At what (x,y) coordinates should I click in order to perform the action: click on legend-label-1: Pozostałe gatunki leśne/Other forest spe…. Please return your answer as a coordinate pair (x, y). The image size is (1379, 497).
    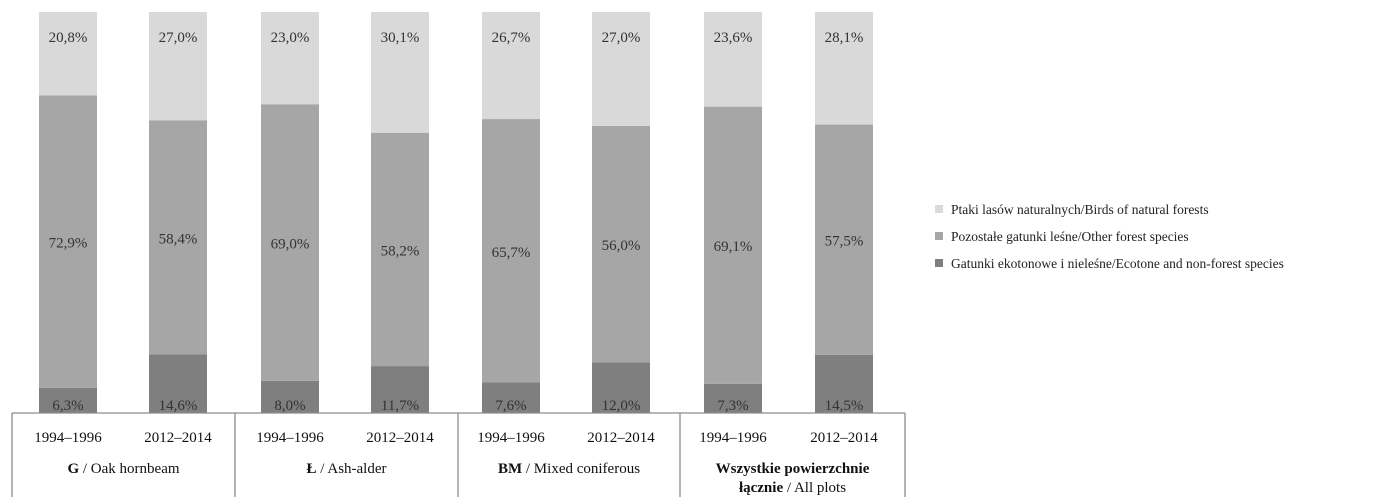
    Looking at the image, I should click on (1070, 236).